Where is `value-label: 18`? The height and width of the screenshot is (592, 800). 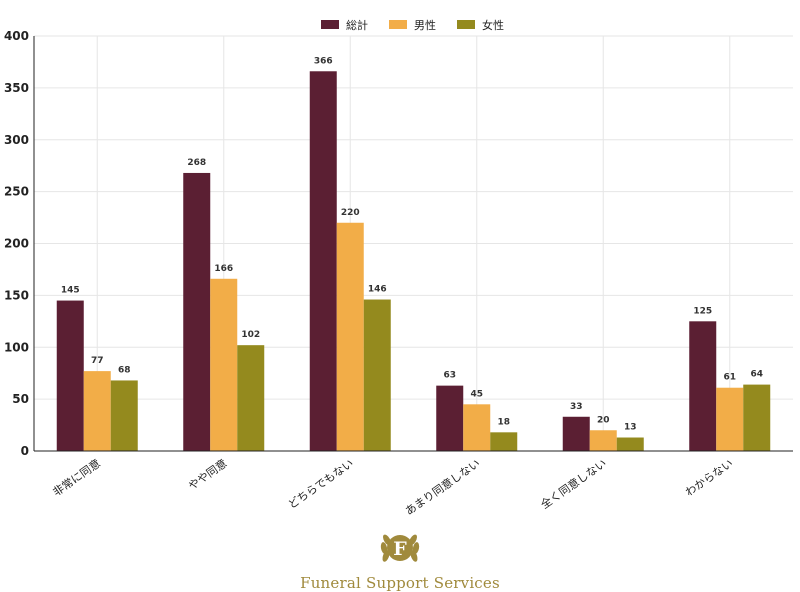 value-label: 18 is located at coordinates (503, 422).